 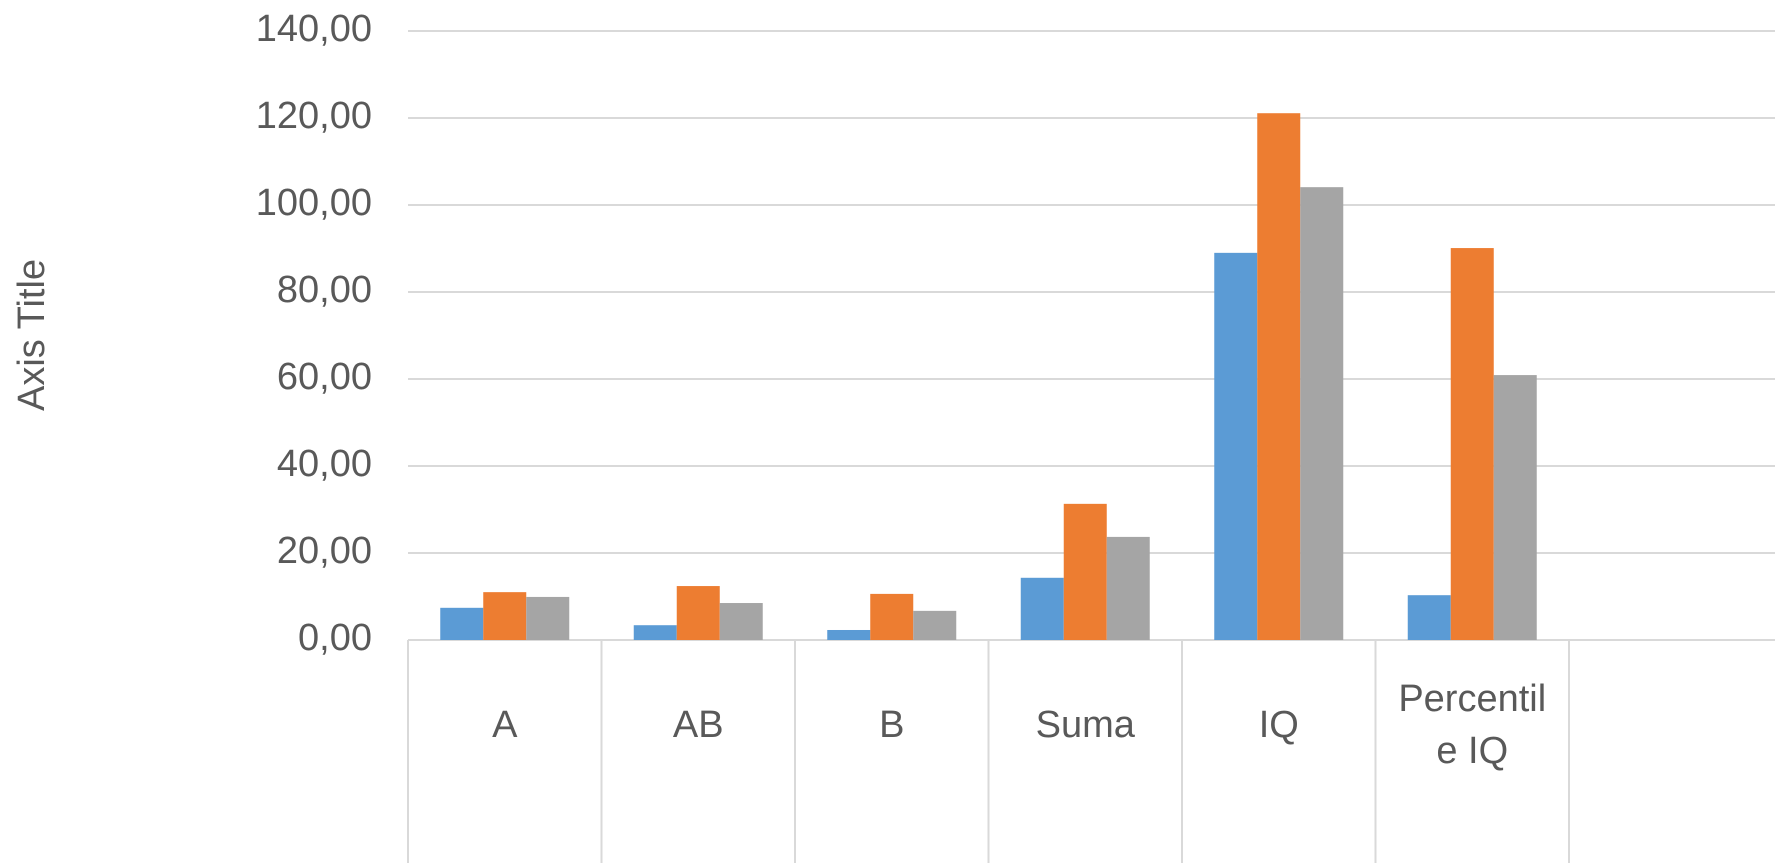 I want to click on y-axis-title: Axis Title, so click(x=32, y=335).